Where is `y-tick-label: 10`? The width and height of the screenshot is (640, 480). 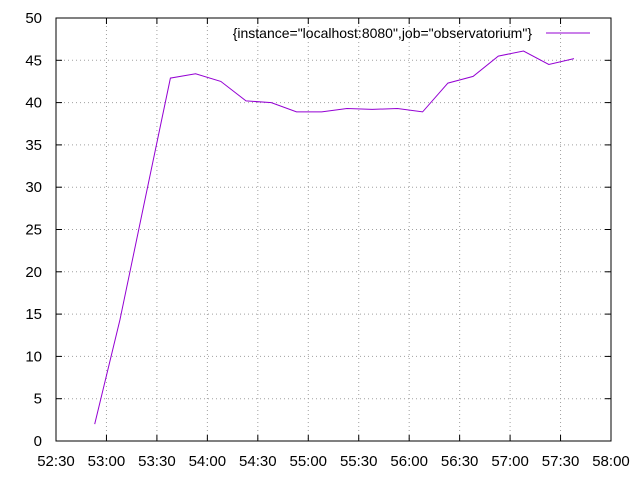 y-tick-label: 10 is located at coordinates (33, 356).